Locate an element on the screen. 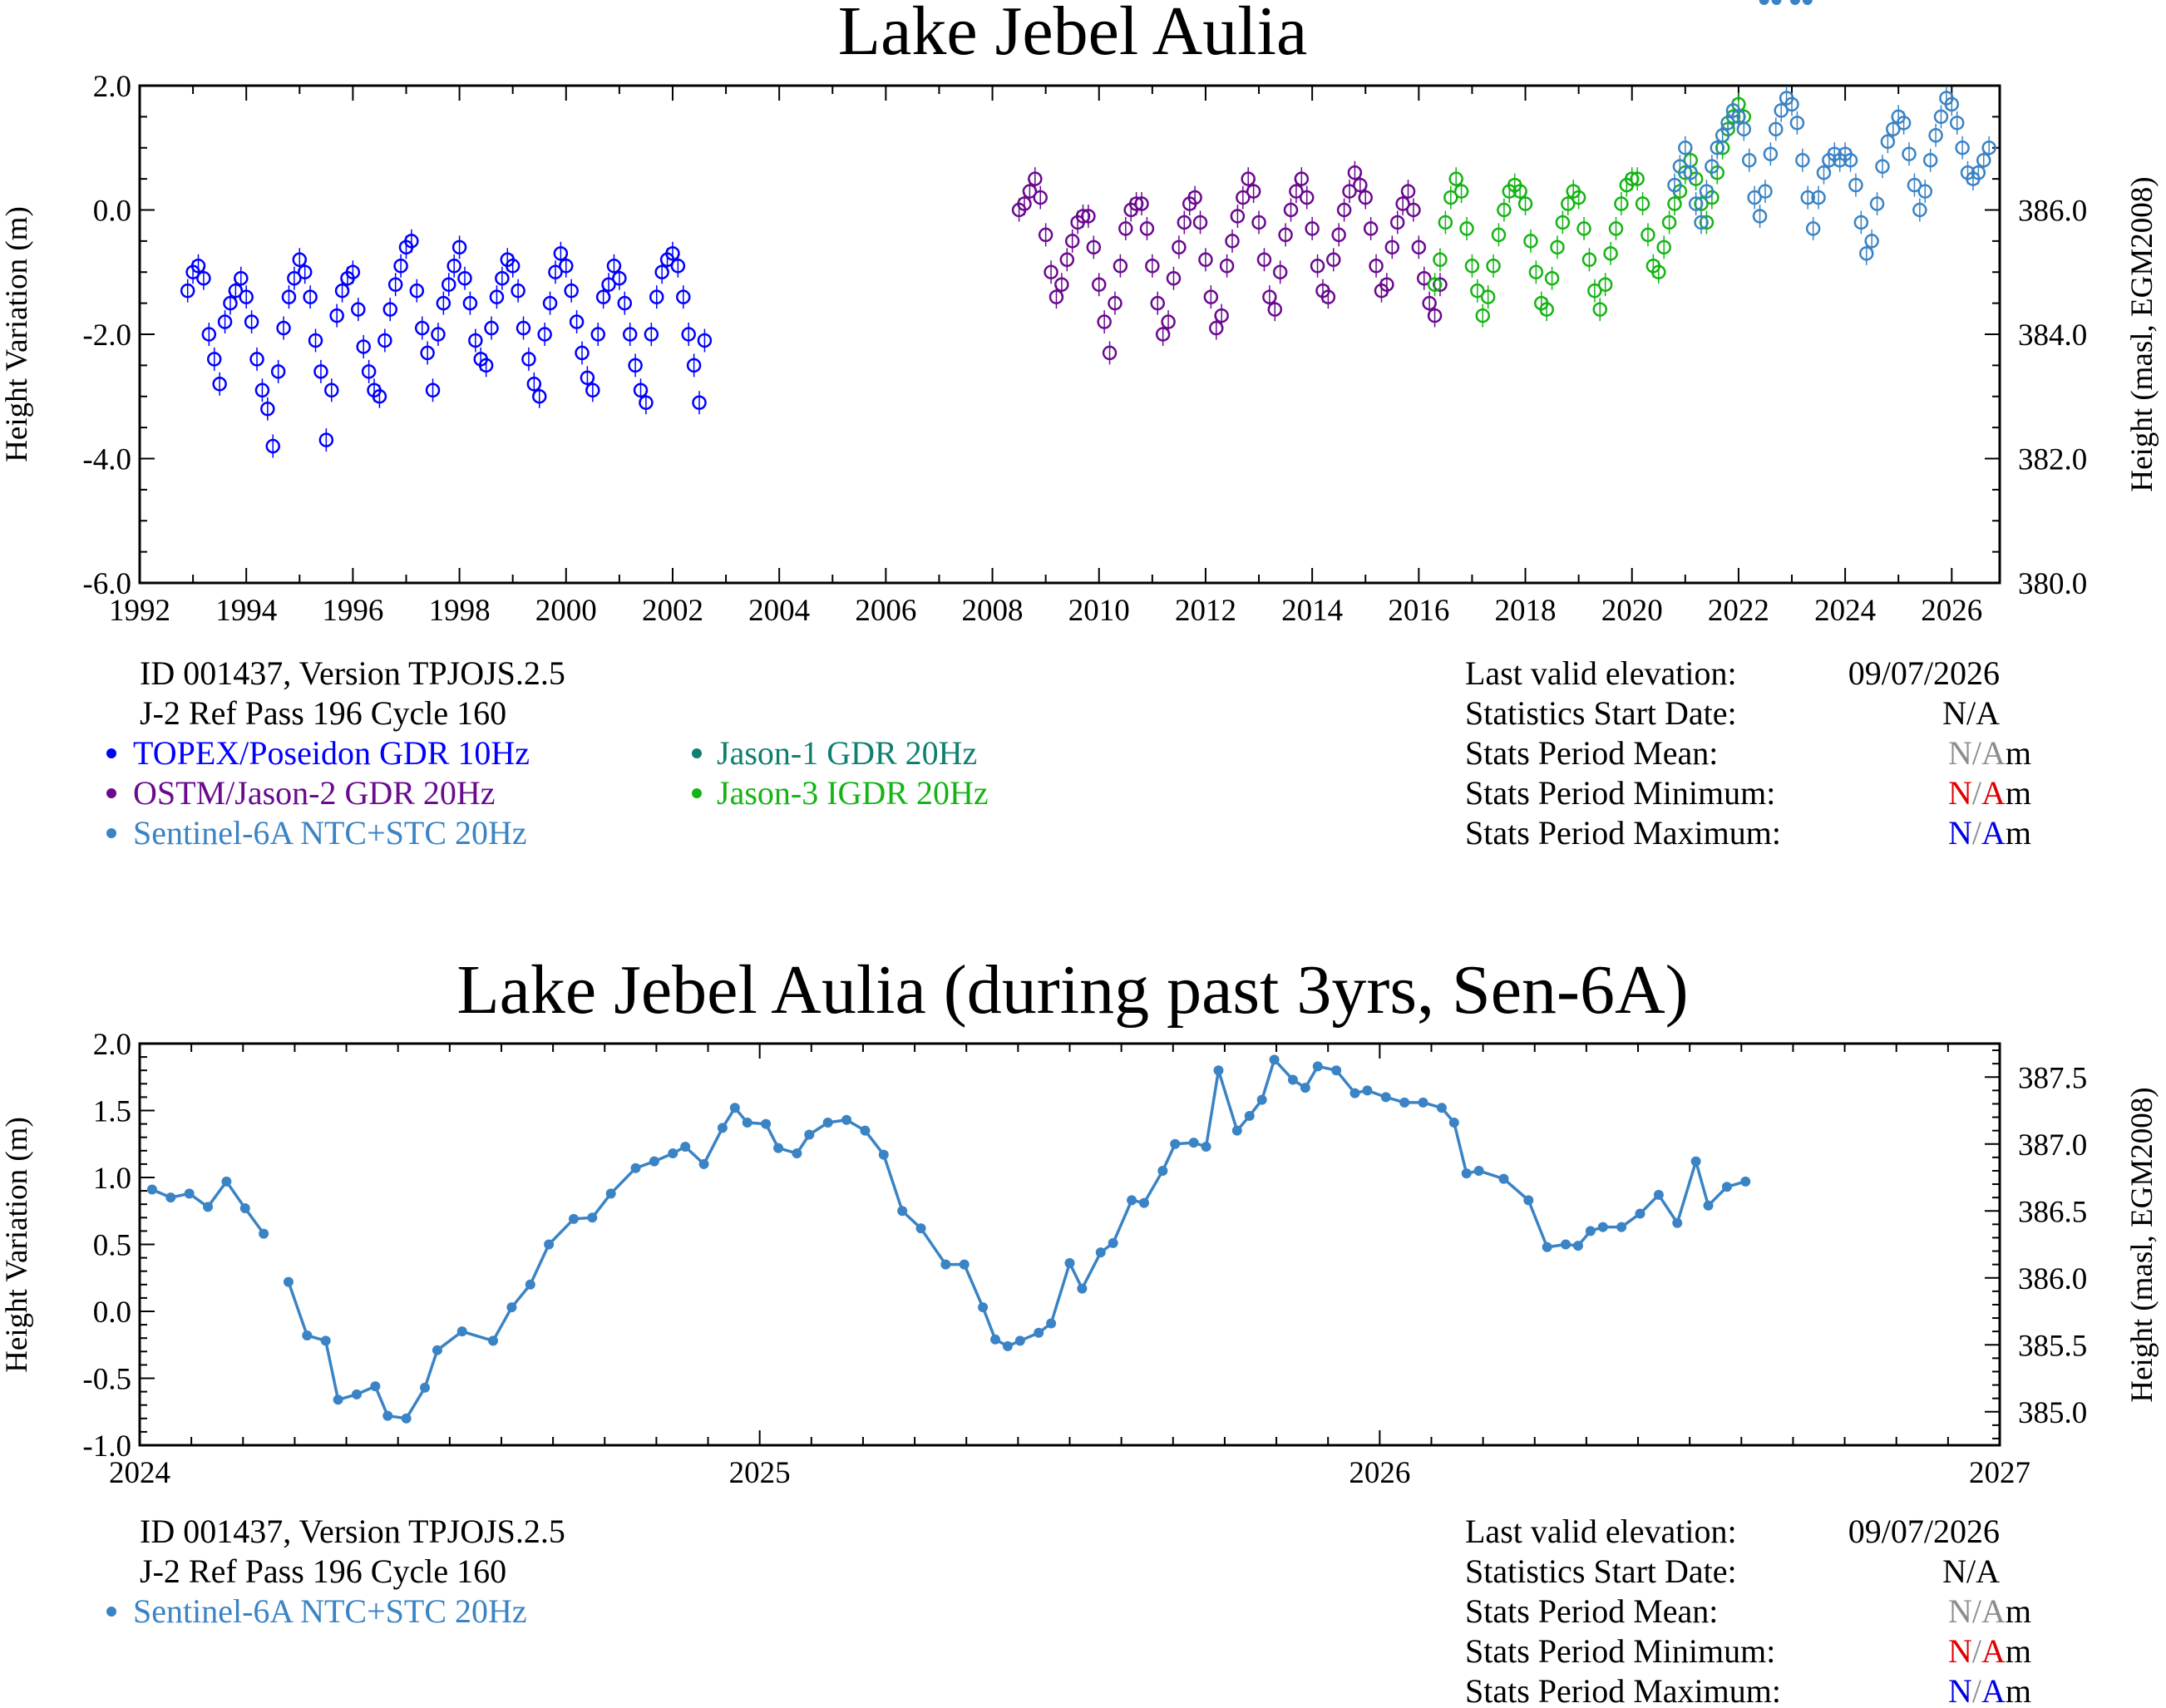 Image resolution: width=2166 pixels, height=1708 pixels. top-ylabel-right: Height (masl, EGM2008) is located at coordinates (2142, 333).